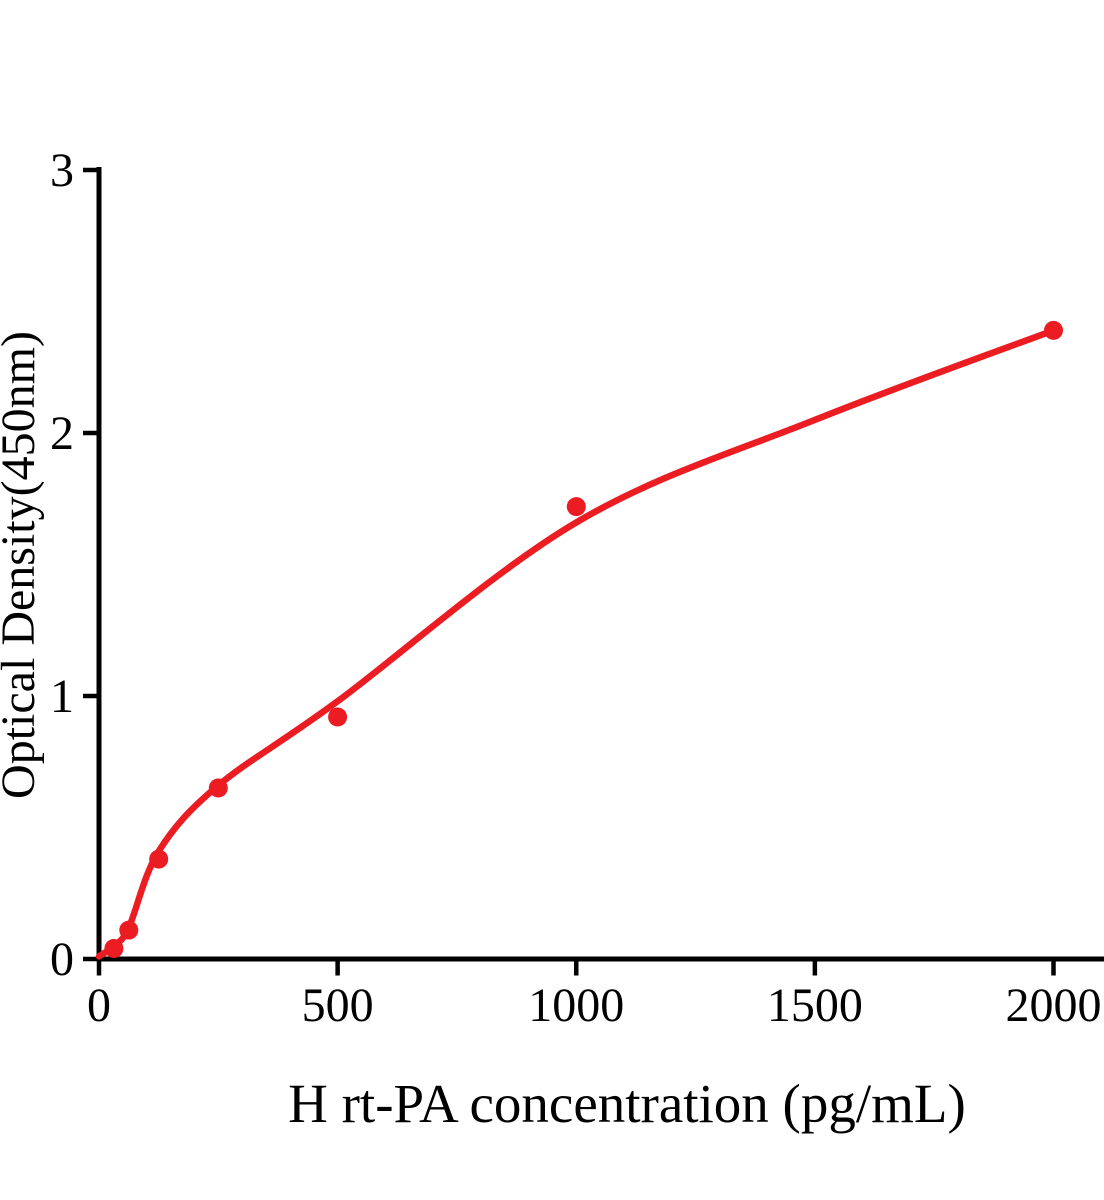 This screenshot has width=1104, height=1200. Describe the element at coordinates (815, 1005) in the screenshot. I see `x-tick-label: 1500` at that location.